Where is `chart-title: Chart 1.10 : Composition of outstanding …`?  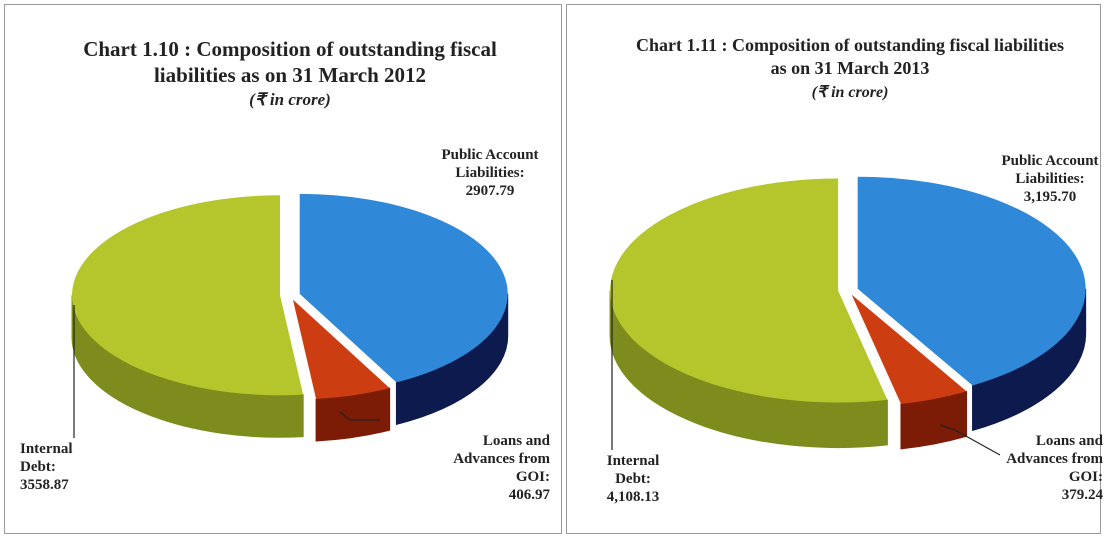 chart-title: Chart 1.10 : Composition of outstanding … is located at coordinates (290, 62).